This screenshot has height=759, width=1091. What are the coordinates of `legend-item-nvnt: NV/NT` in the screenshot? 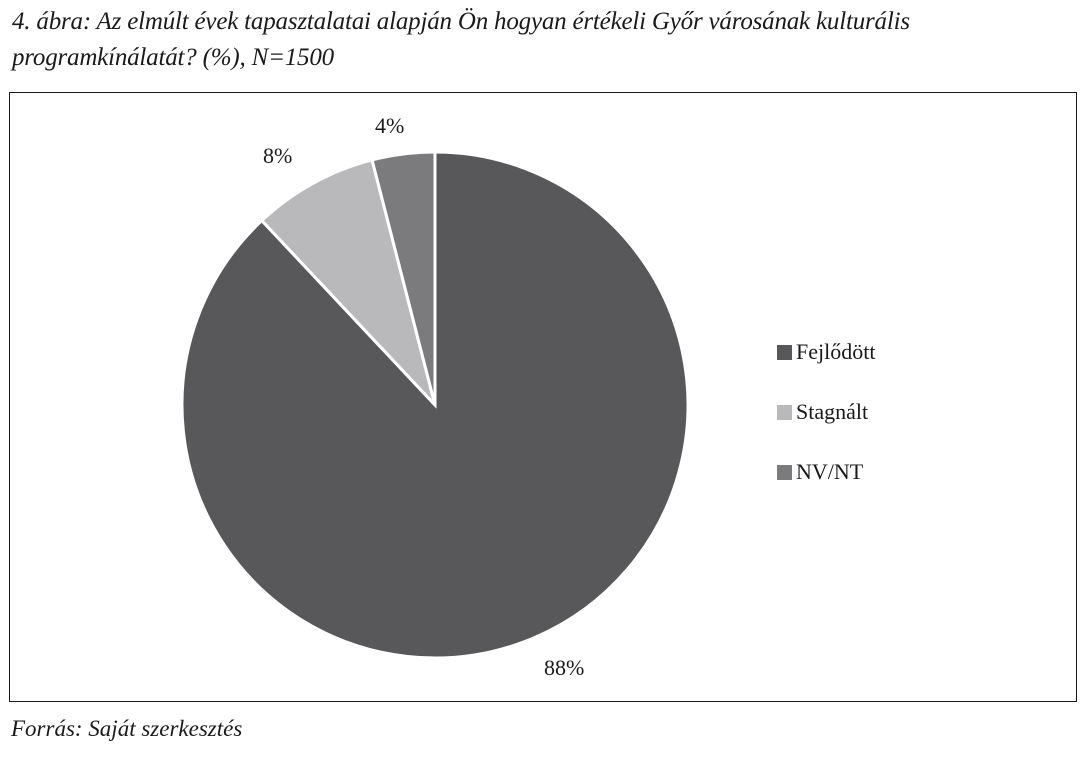 It's located at (826, 472).